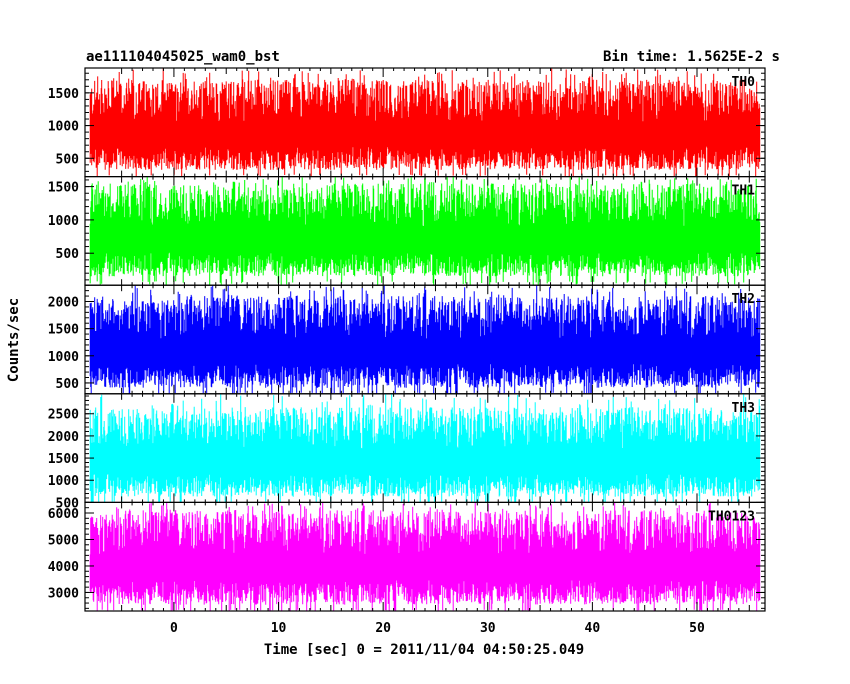 This screenshot has height=684, width=850. What do you see at coordinates (731, 516) in the screenshot?
I see `panel-label-th0123: TH0123` at bounding box center [731, 516].